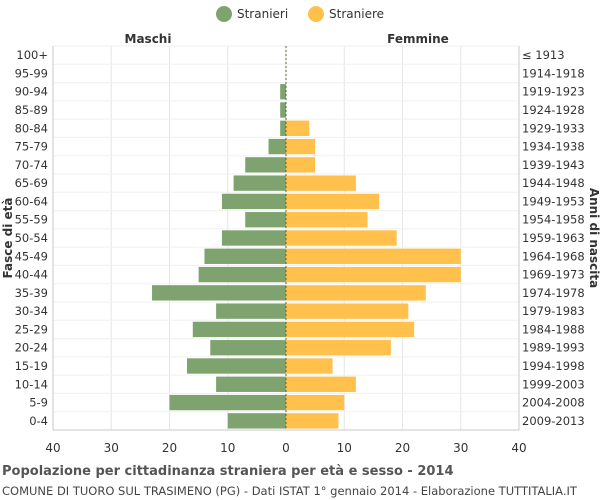 Image resolution: width=600 pixels, height=500 pixels. I want to click on birth-year-label: 1974-1978, so click(553, 293).